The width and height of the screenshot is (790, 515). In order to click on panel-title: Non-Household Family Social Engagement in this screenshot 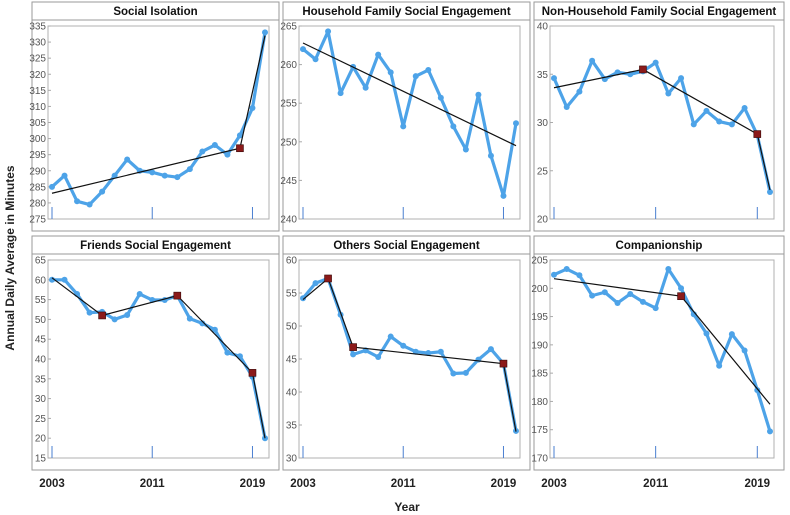, I will do `click(659, 12)`.